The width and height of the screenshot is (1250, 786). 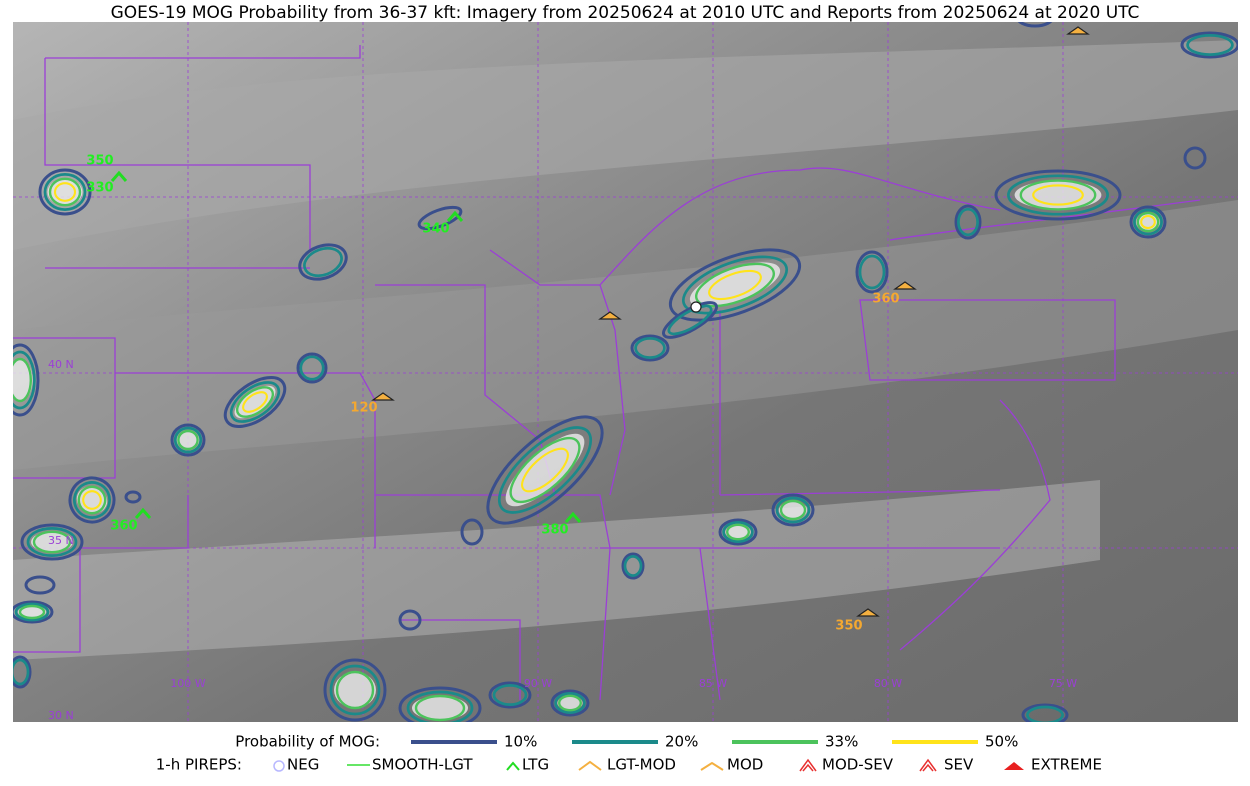 I want to click on pirep-label: 330, so click(x=99, y=188).